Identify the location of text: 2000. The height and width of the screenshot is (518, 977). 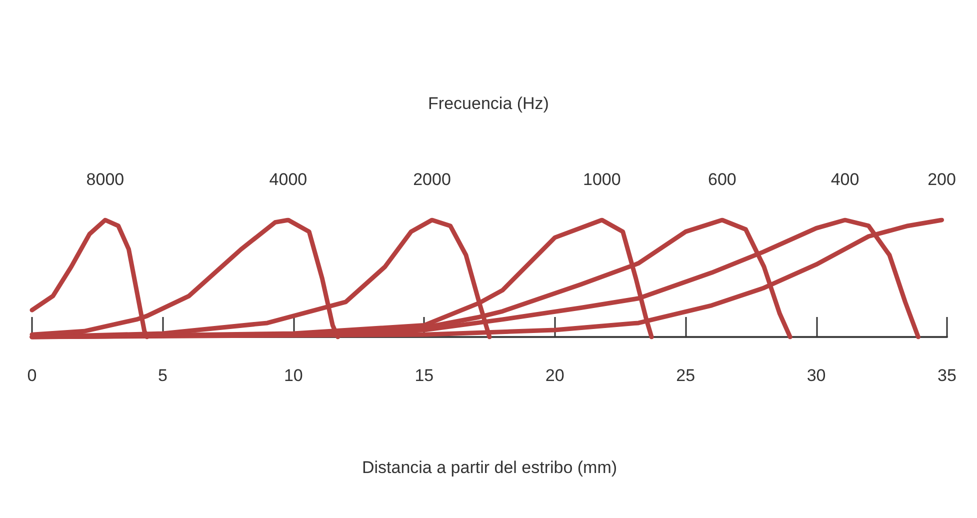
(432, 179).